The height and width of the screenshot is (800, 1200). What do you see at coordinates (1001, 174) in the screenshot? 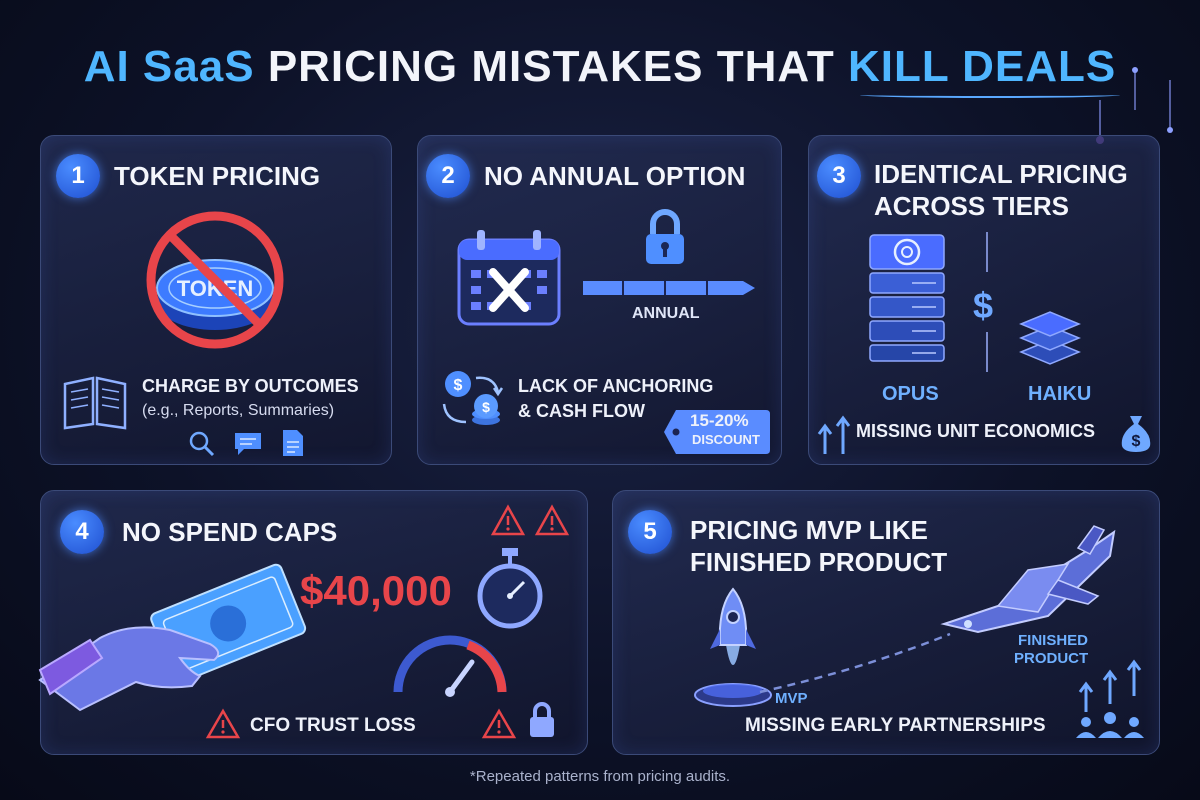
I see `card-3-heading-line-1: IDENTICAL PRICING` at bounding box center [1001, 174].